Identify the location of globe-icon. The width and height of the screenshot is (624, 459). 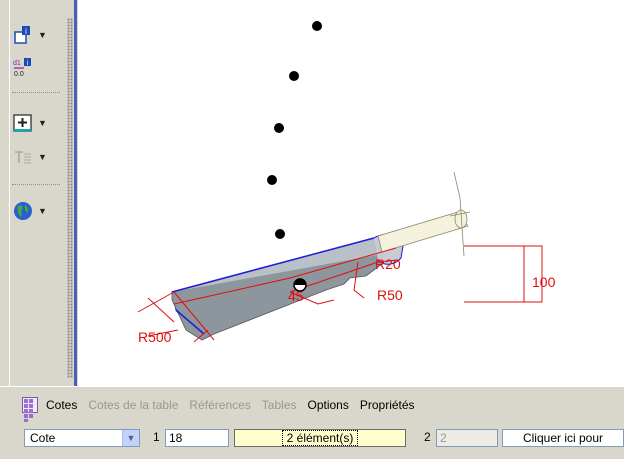
(23, 211).